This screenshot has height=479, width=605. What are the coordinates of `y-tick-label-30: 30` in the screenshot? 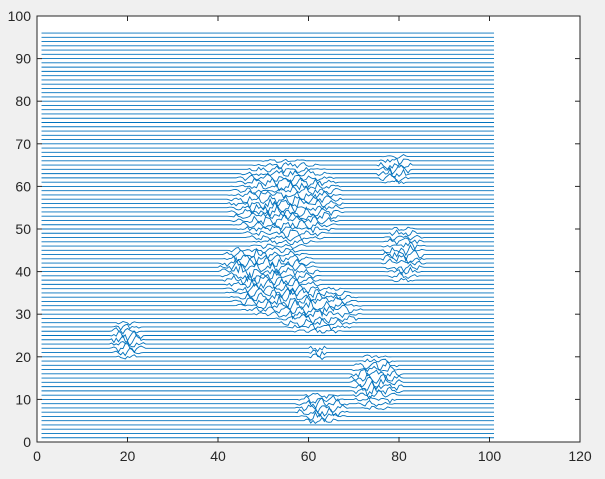 It's located at (23, 314).